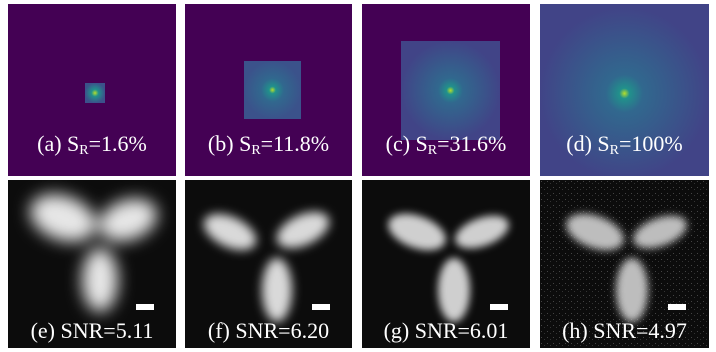  What do you see at coordinates (92, 144) in the screenshot?
I see `panel-a-caption: (a) SR=1.6%` at bounding box center [92, 144].